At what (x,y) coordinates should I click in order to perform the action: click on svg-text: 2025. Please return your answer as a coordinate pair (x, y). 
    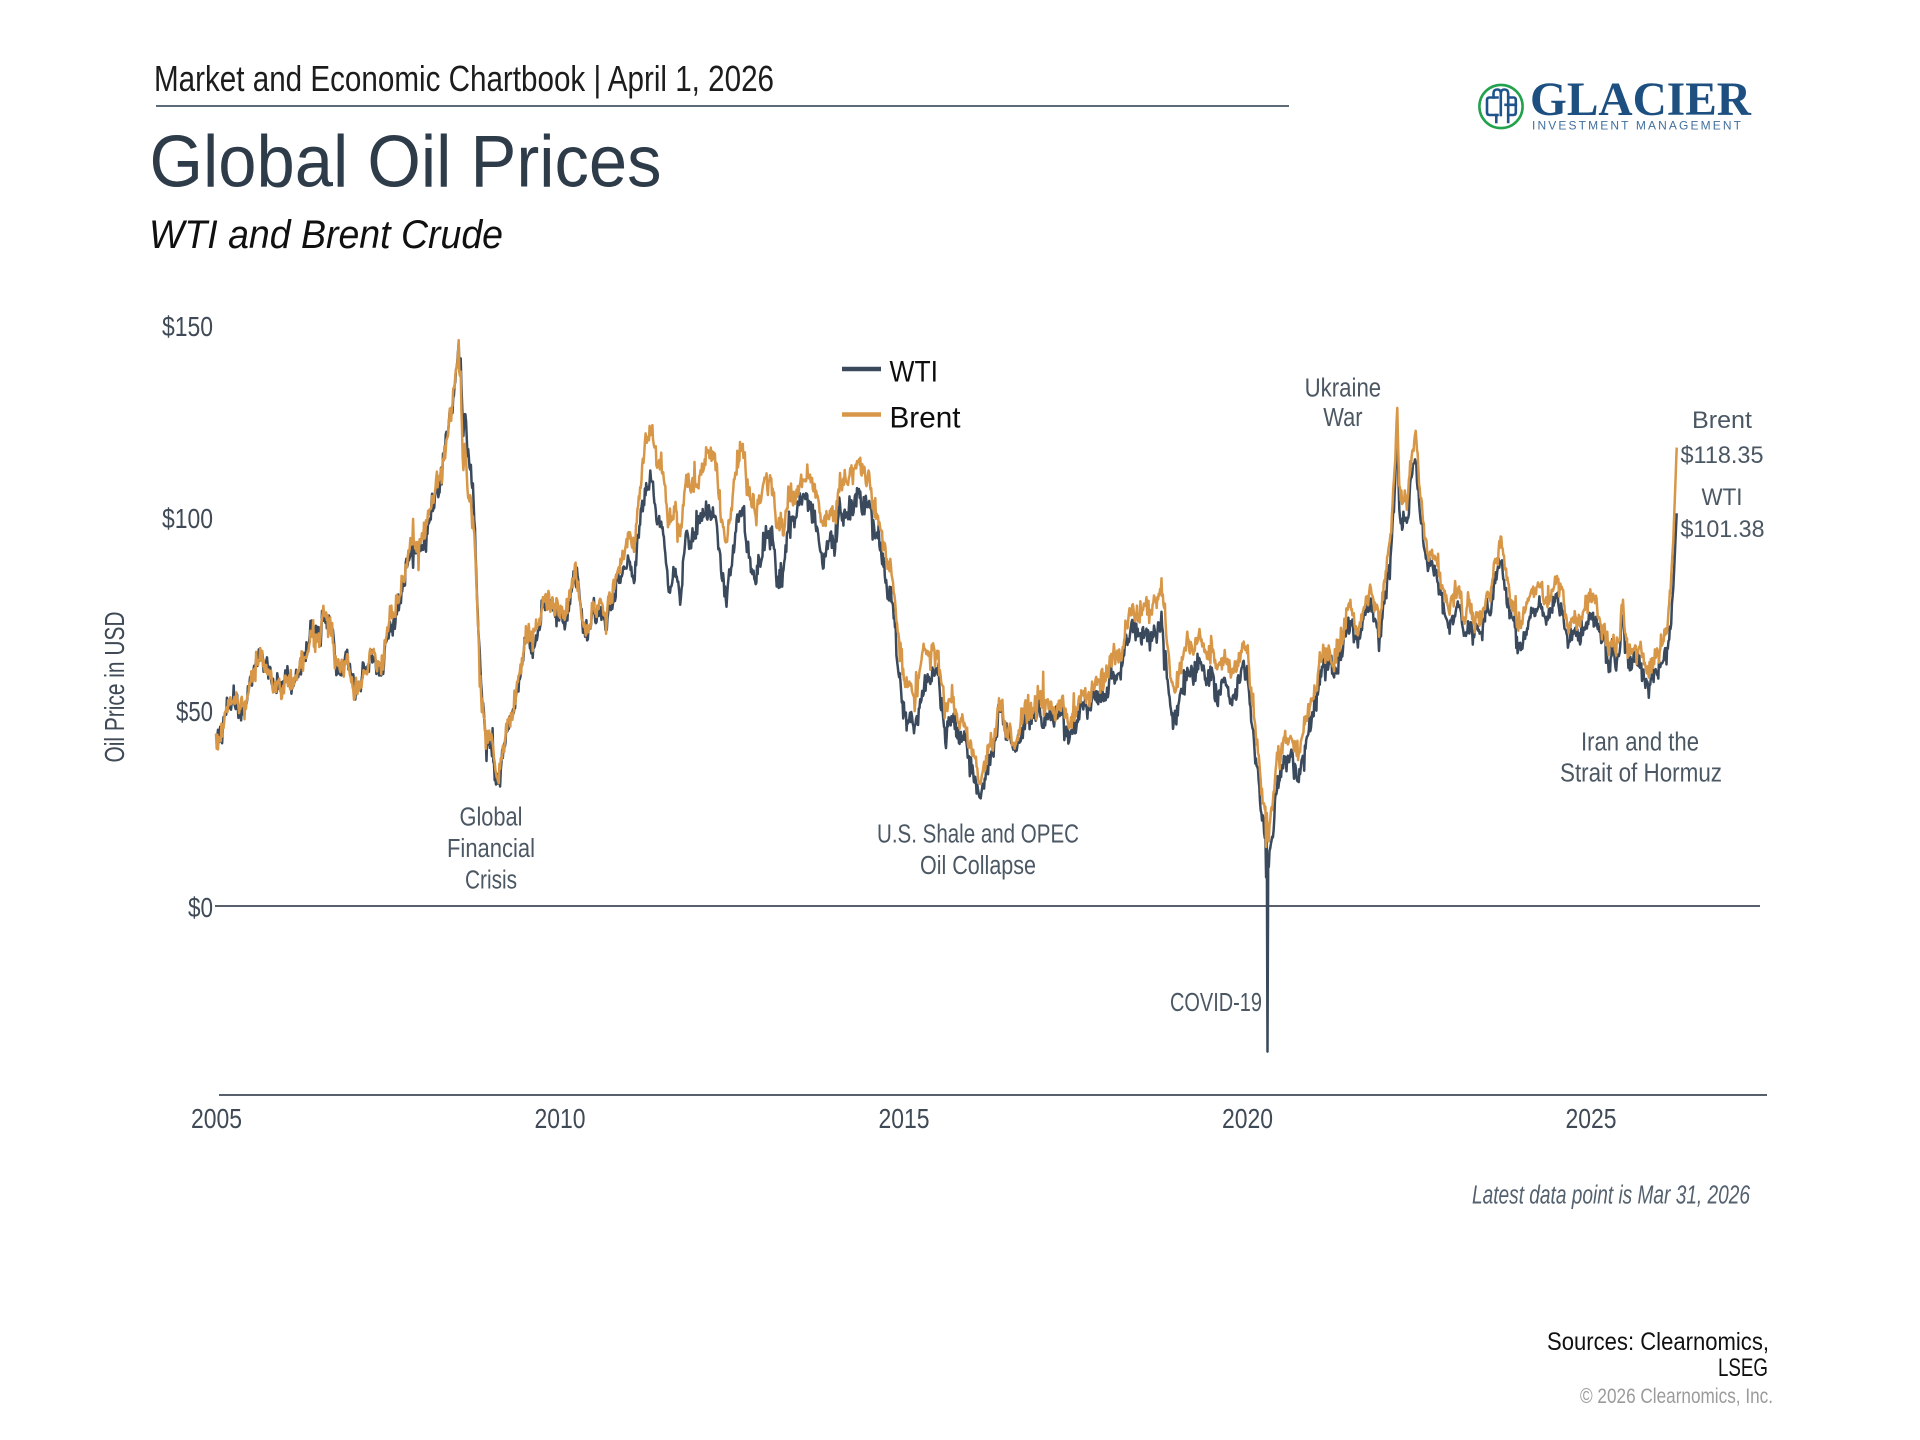
    Looking at the image, I should click on (1591, 1118).